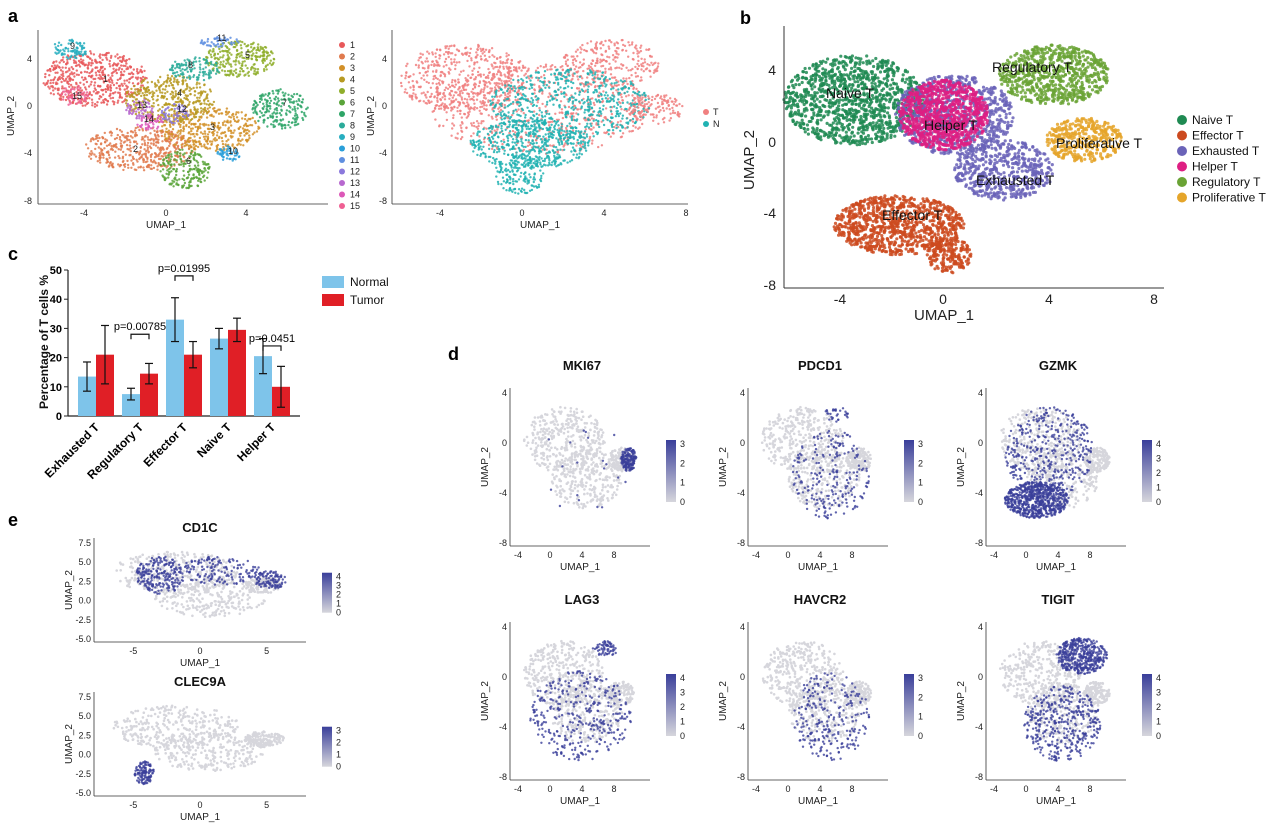 The image size is (1268, 826). I want to click on category-label: Helper T, so click(256, 442).